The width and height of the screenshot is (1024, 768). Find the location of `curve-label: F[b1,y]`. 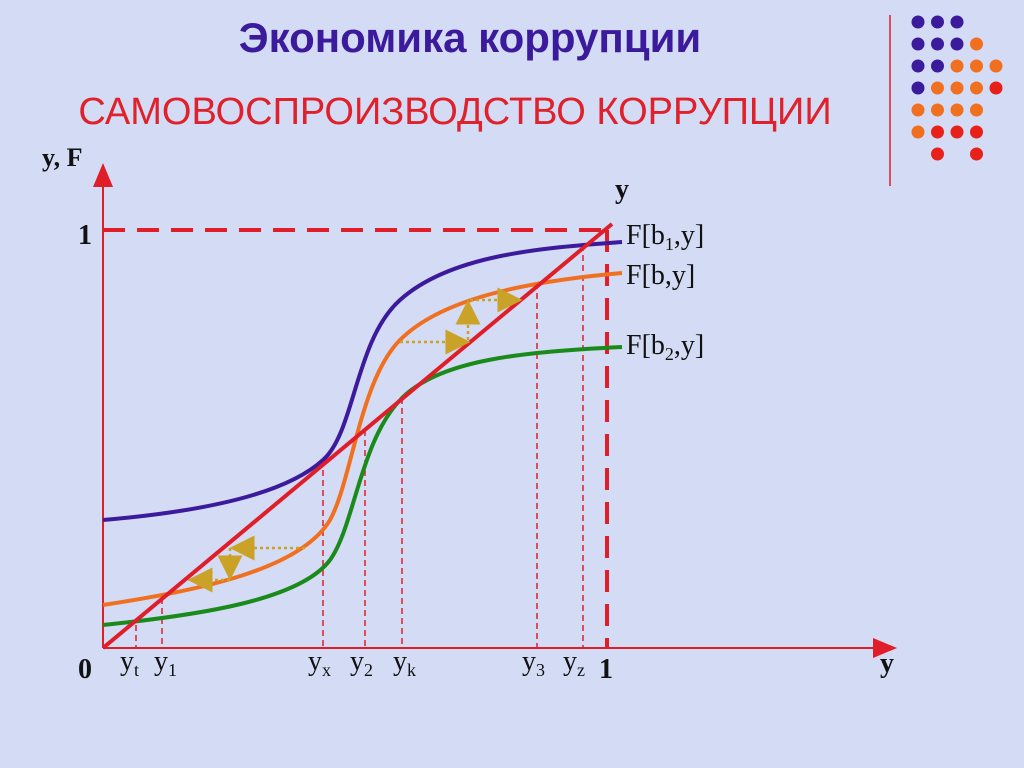

curve-label: F[b1,y] is located at coordinates (665, 237).